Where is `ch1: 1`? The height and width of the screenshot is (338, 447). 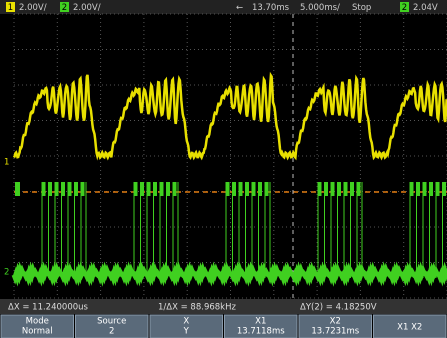 ch1: 1 is located at coordinates (10, 8).